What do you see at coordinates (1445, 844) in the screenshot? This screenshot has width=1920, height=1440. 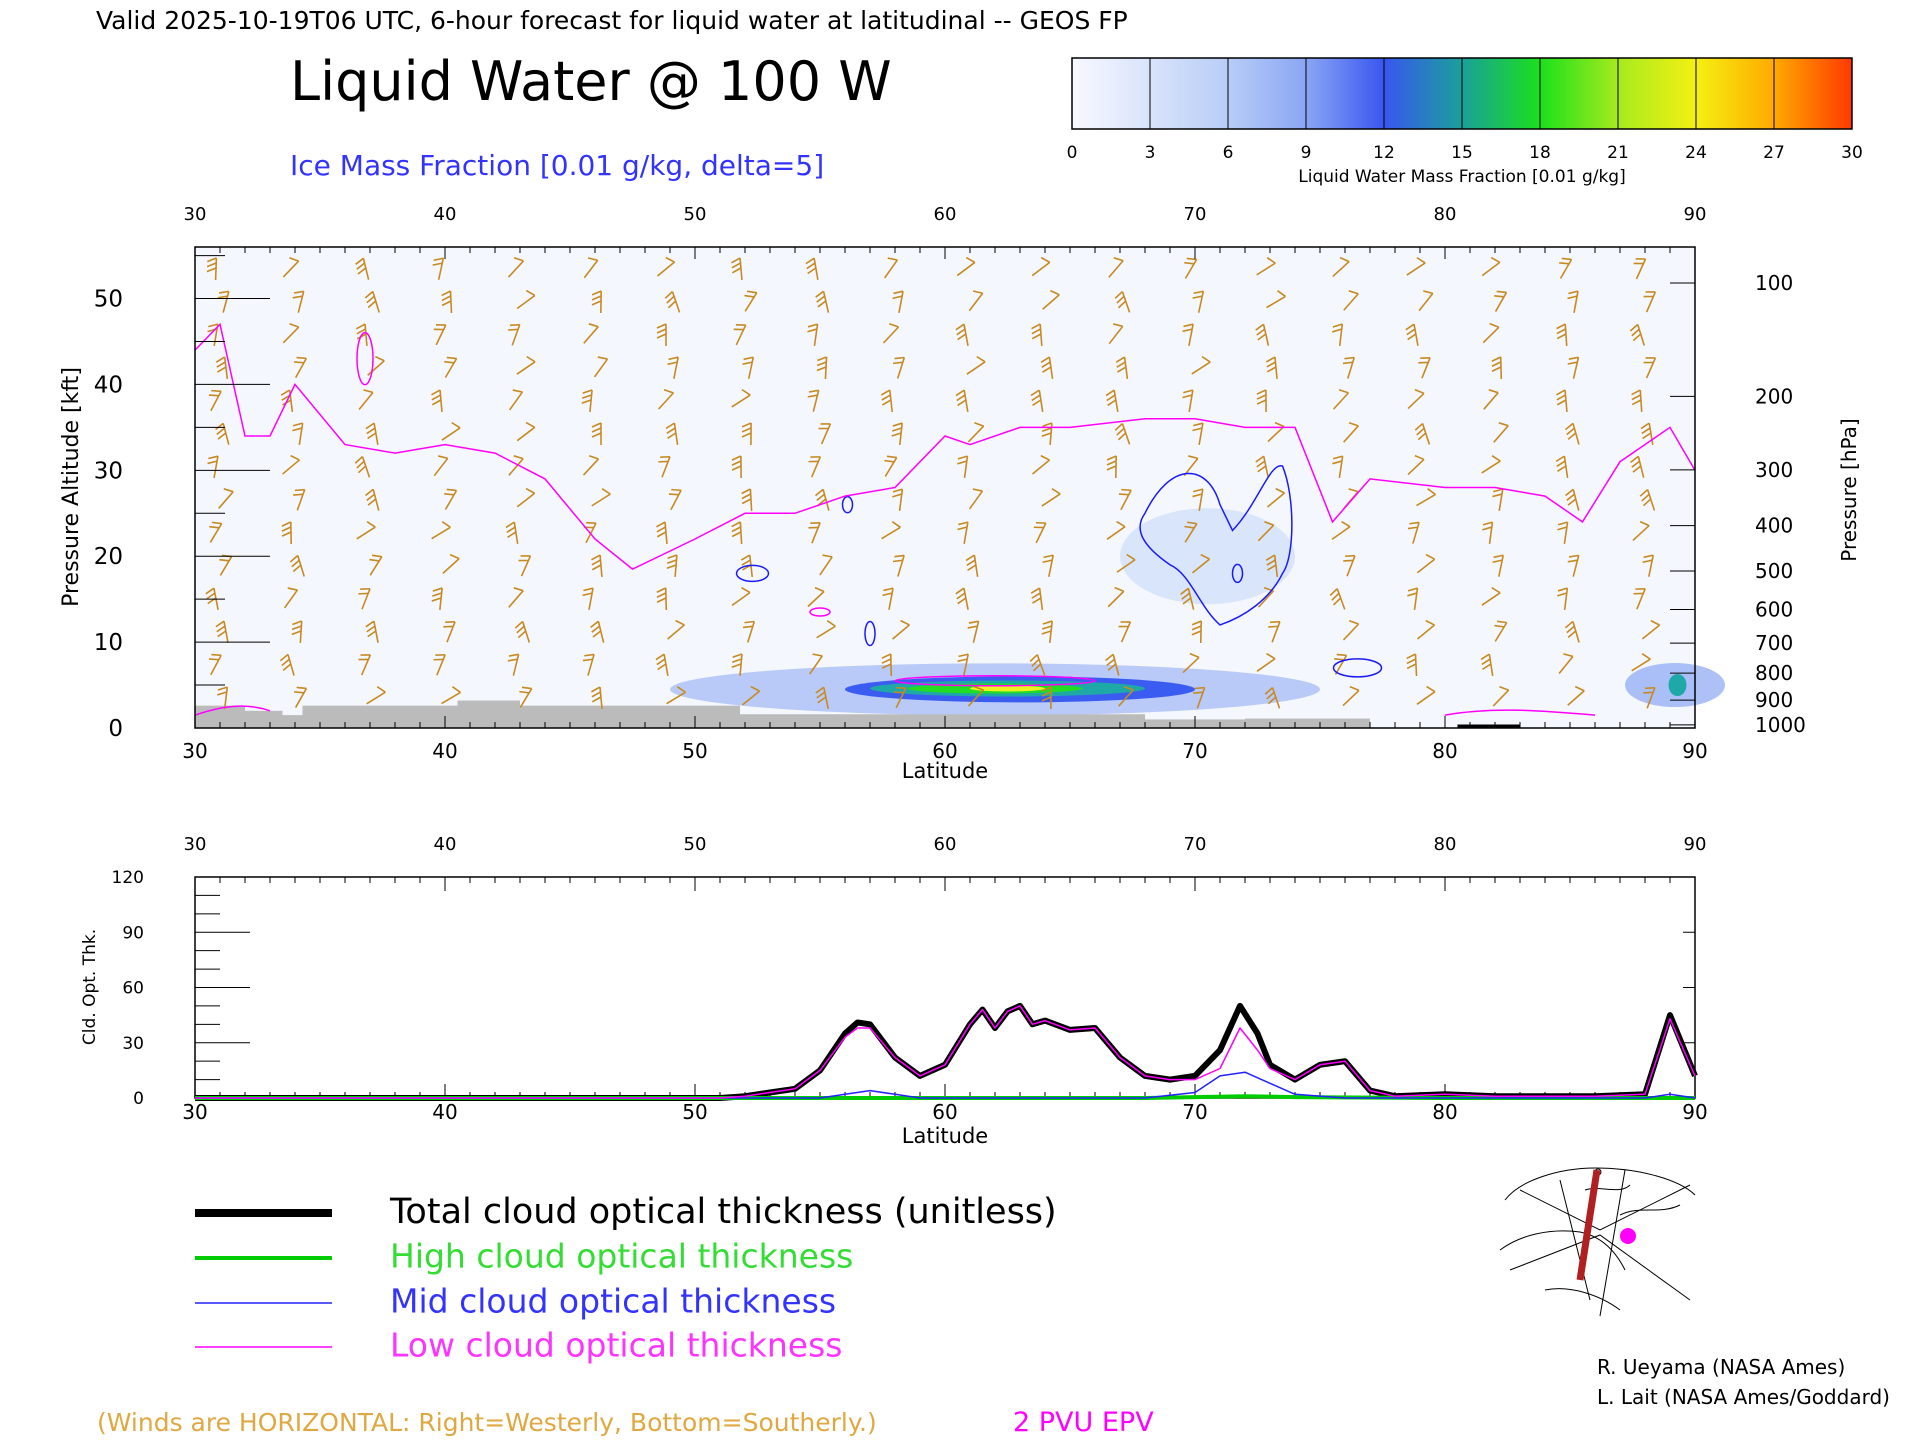 I see `bottom-x-tick-label: 80` at bounding box center [1445, 844].